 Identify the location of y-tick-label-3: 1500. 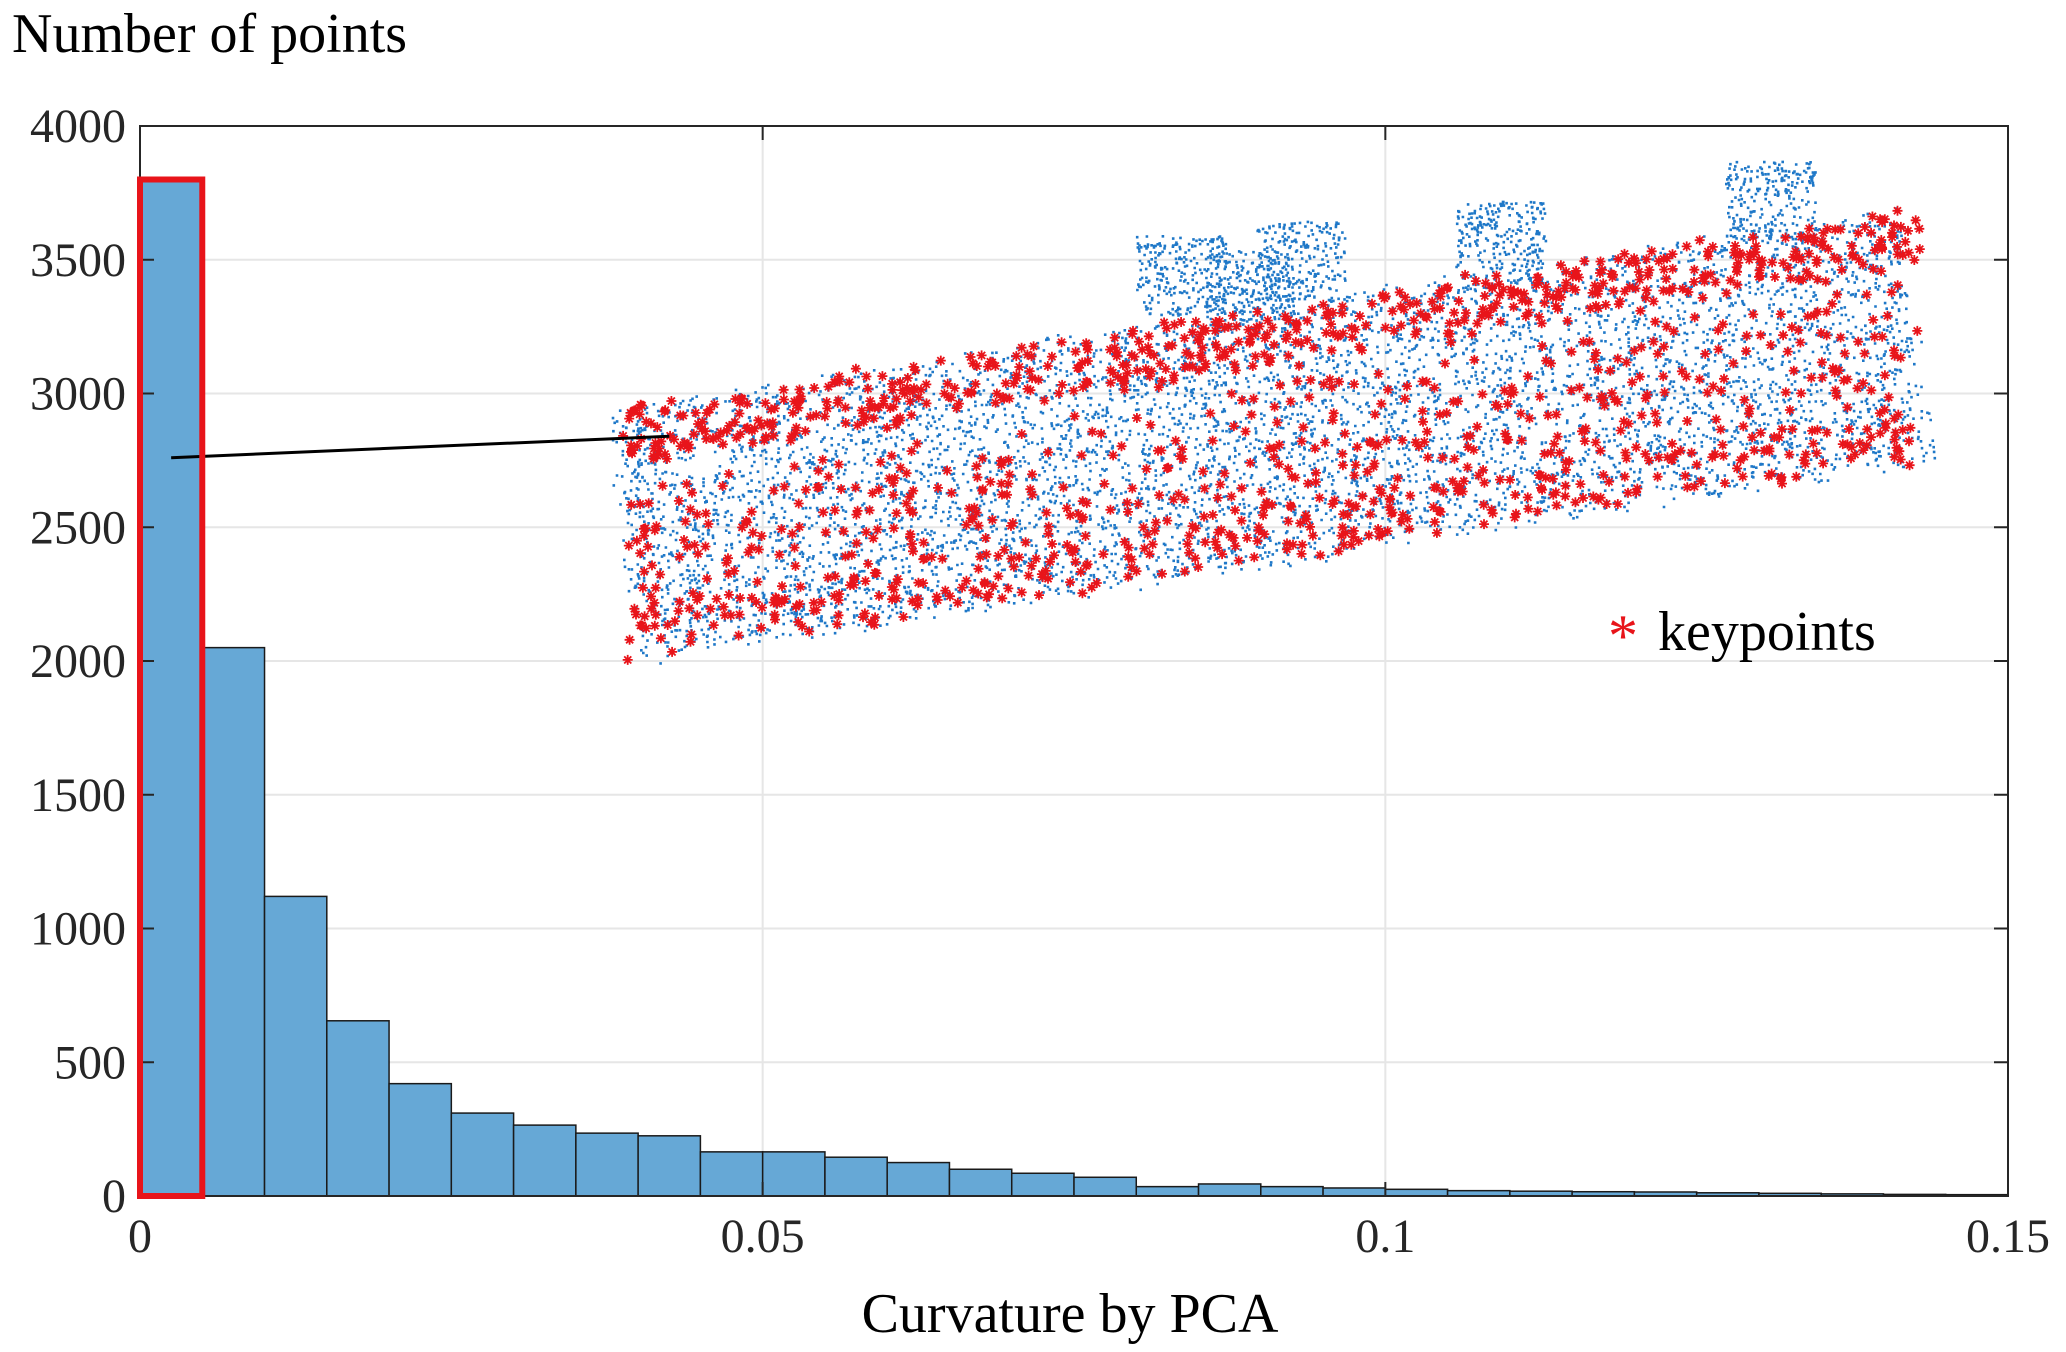
(78, 795).